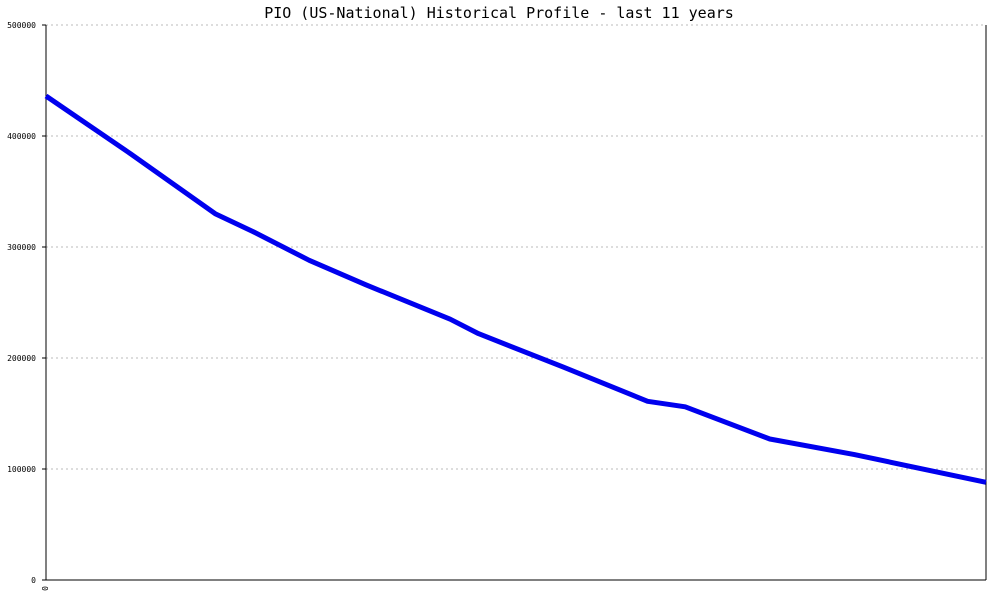 Image resolution: width=1000 pixels, height=600 pixels. I want to click on y-tick-label: 100000, so click(21, 469).